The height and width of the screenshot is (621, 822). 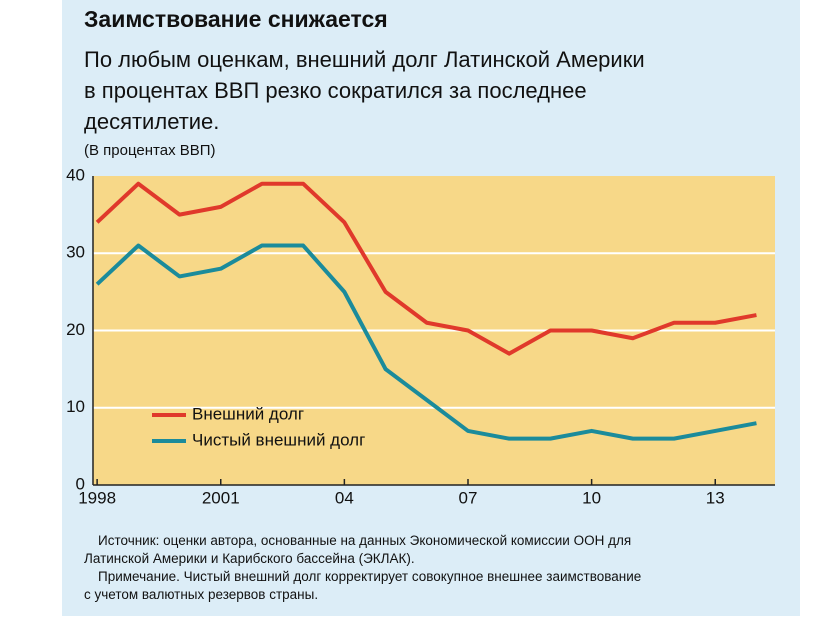 I want to click on y-tick-label: 10, so click(x=75, y=406).